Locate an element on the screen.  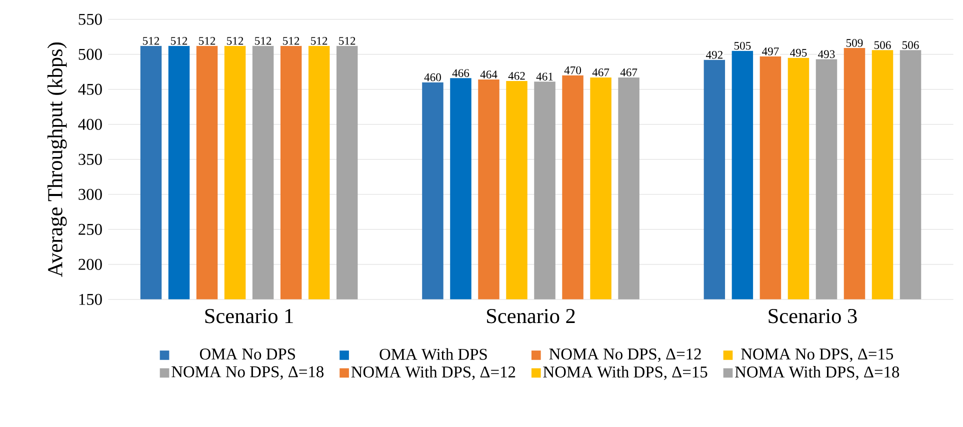
y-tick-label: 200 is located at coordinates (90, 264).